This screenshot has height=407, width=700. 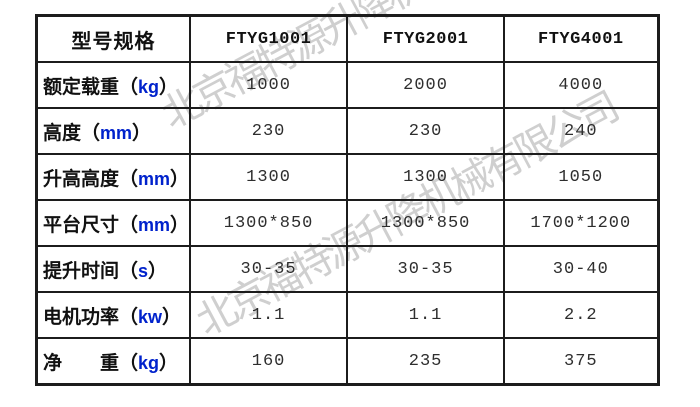 I want to click on table-row-lift-height: 升高高度（mm） 1300 1300 1050, so click(x=347, y=177).